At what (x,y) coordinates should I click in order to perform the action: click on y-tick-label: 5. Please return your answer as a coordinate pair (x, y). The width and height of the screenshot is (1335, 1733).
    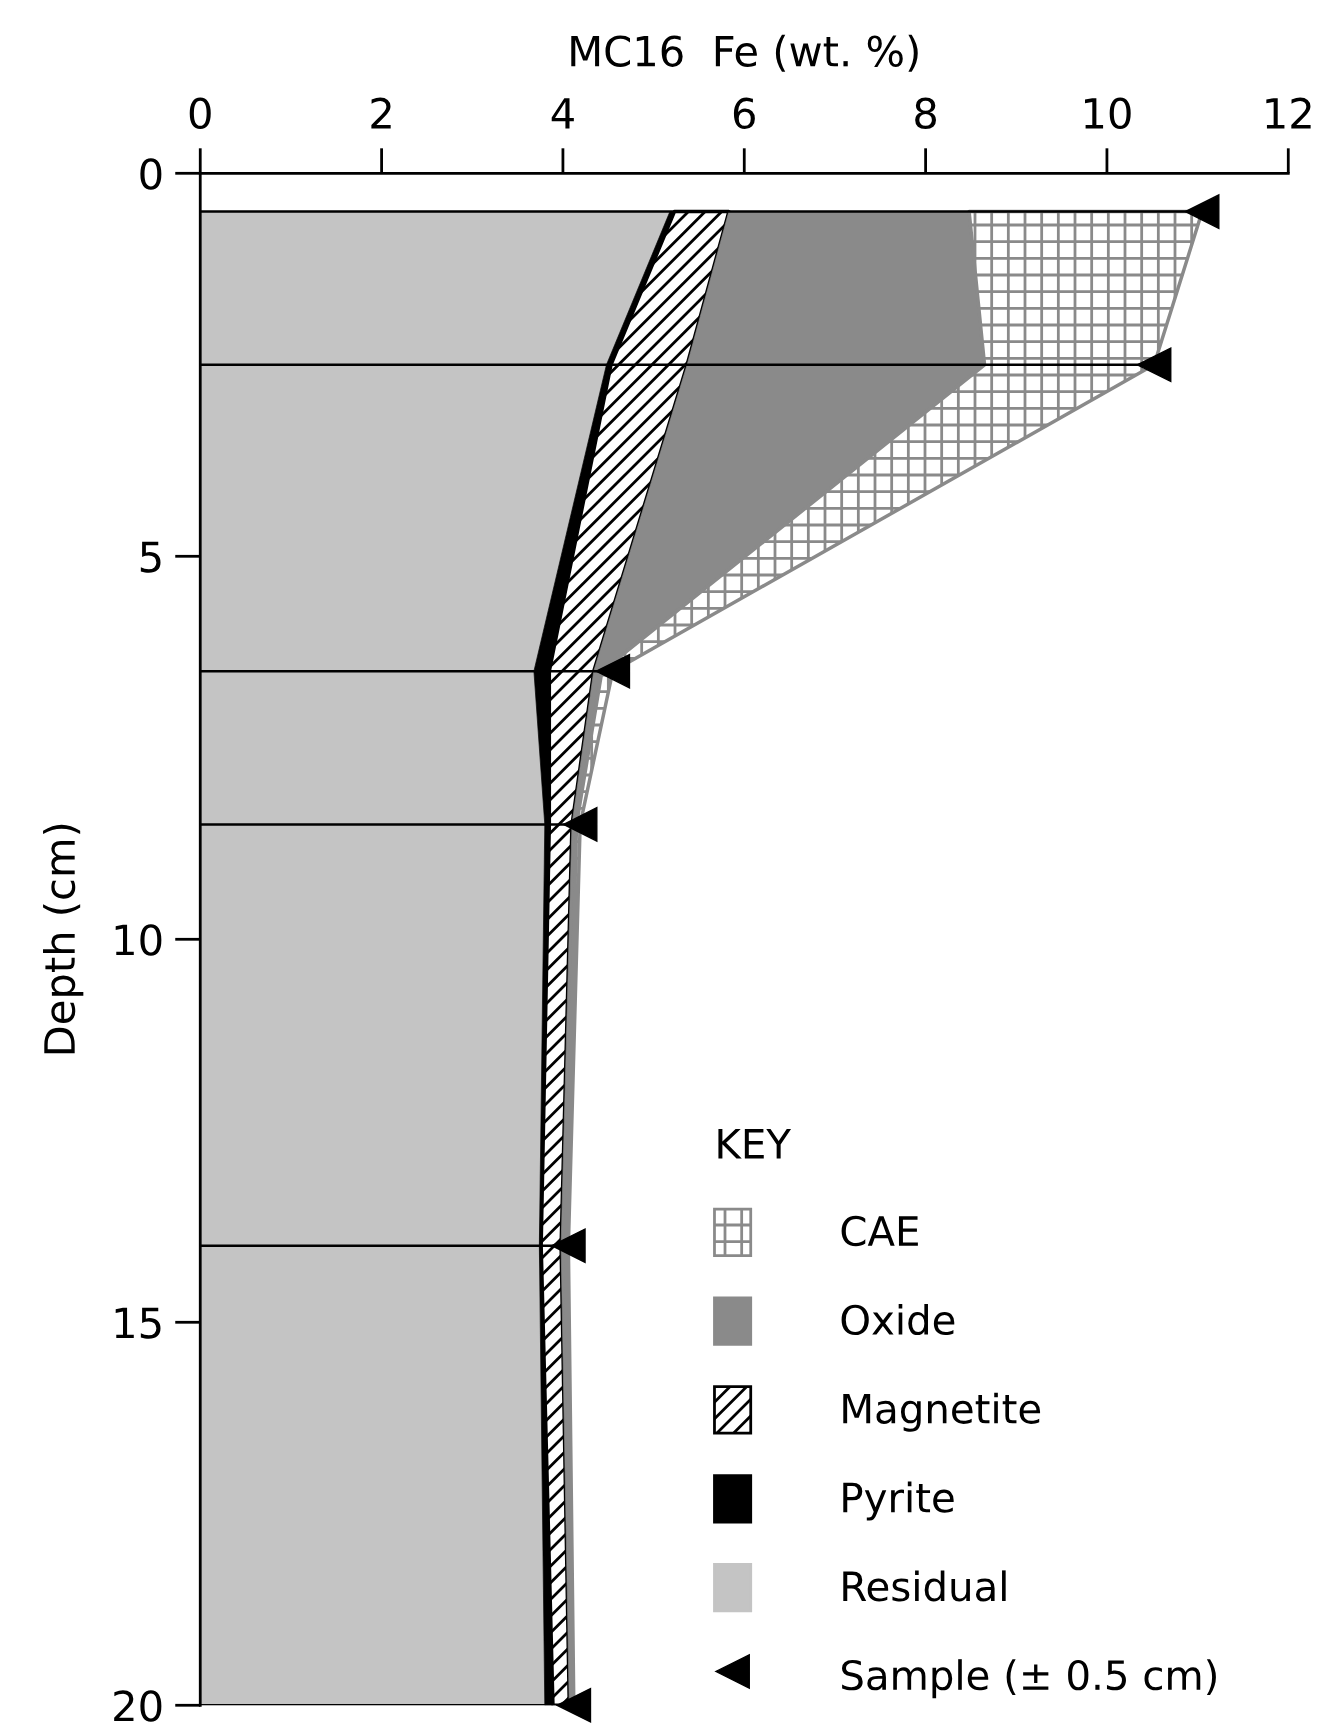
    Looking at the image, I should click on (150, 557).